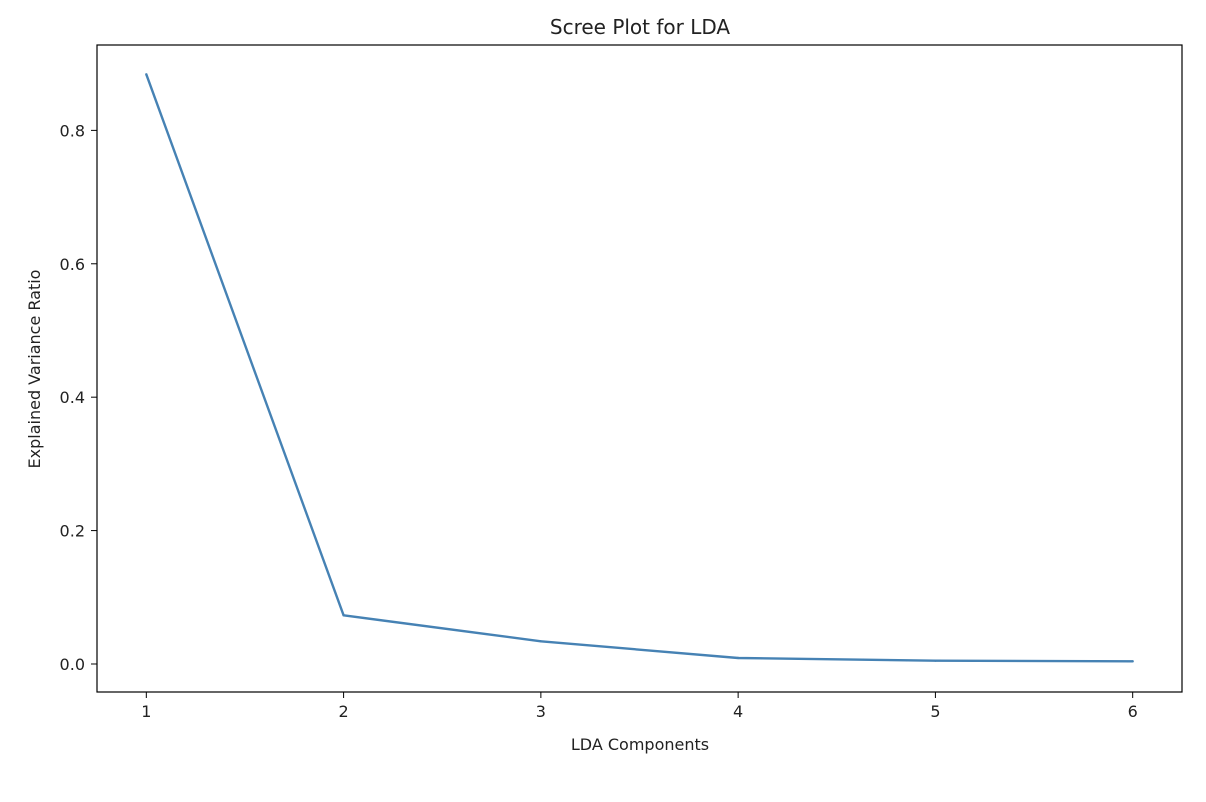 Image resolution: width=1206 pixels, height=802 pixels. Describe the element at coordinates (640, 744) in the screenshot. I see `x-axis-label: LDA Components` at that location.